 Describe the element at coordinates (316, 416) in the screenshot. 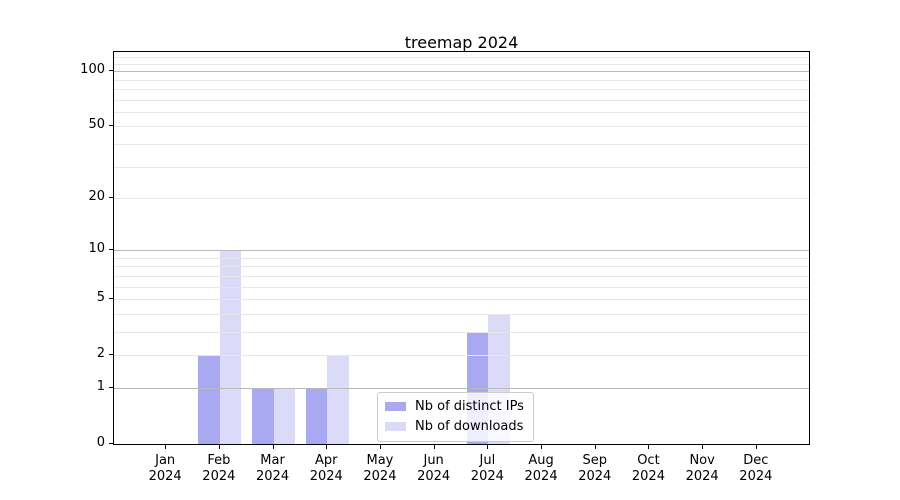

I see `bar-distinct-ips-apr` at that location.